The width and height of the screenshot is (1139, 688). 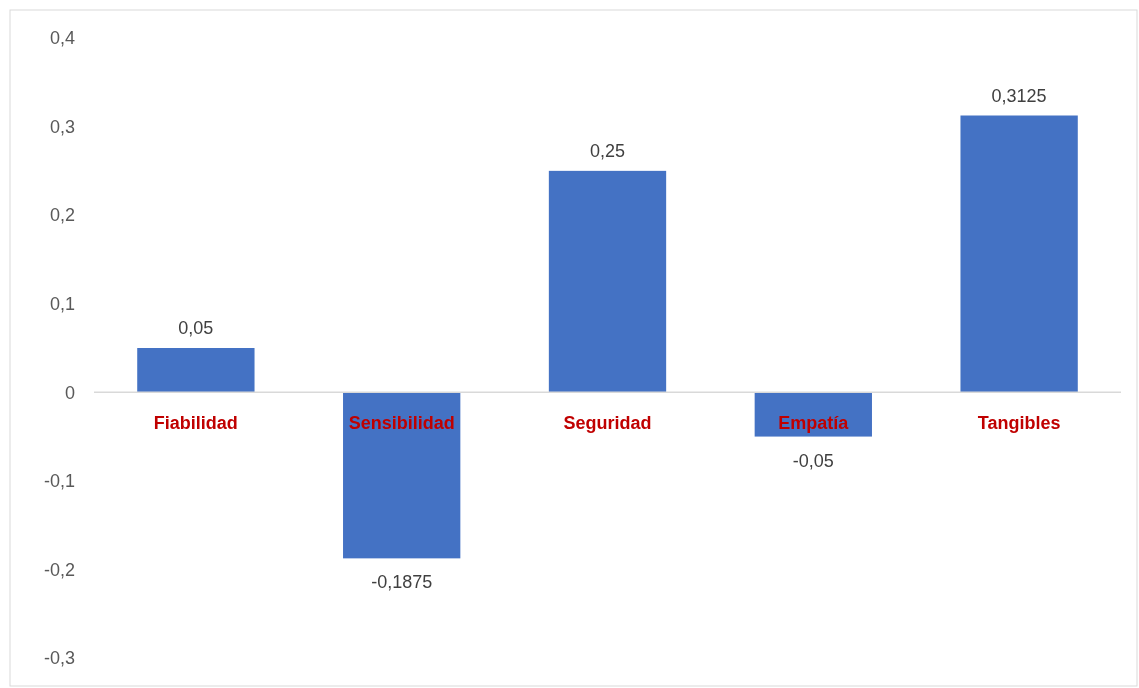 What do you see at coordinates (62, 215) in the screenshot?
I see `y-tick-label: 0,2` at bounding box center [62, 215].